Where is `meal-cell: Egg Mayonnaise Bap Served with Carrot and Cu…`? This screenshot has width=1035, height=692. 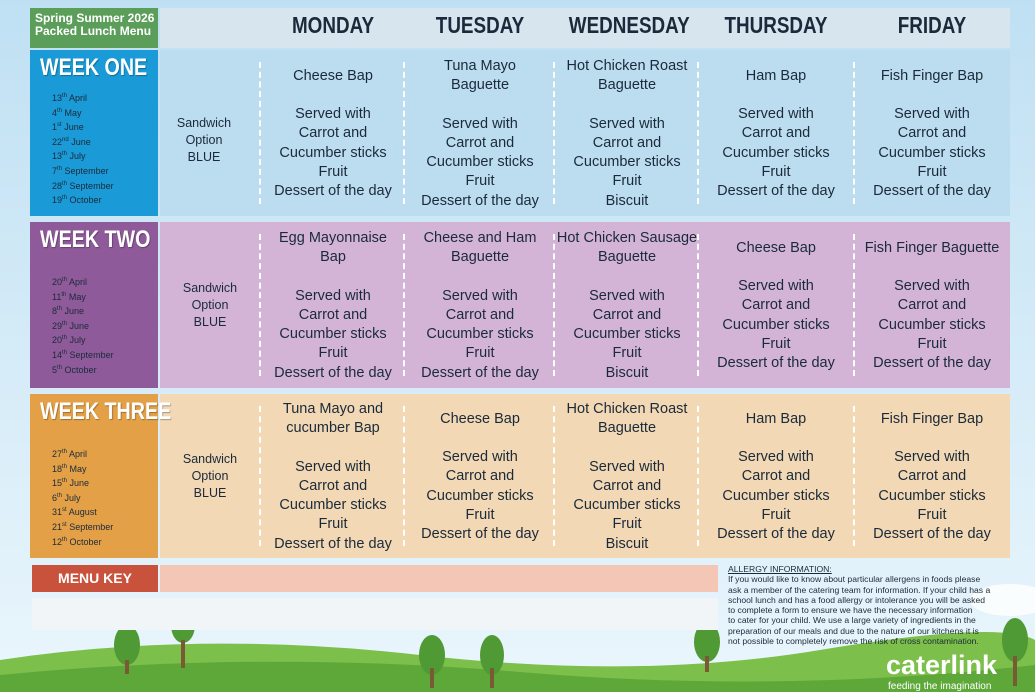 meal-cell: Egg Mayonnaise Bap Served with Carrot and Cu… is located at coordinates (333, 306).